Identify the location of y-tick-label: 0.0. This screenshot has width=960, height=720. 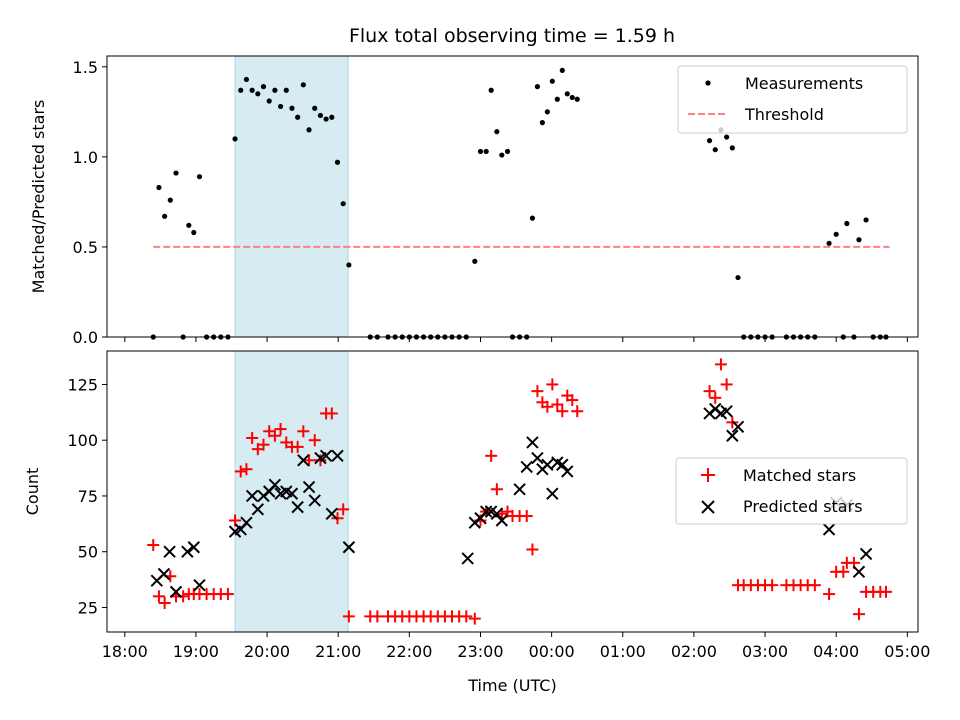
(85, 337).